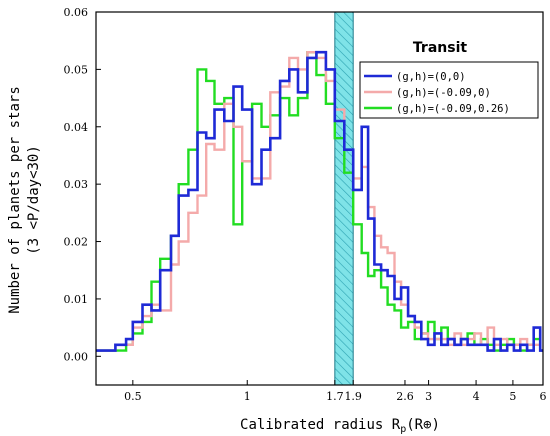 The height and width of the screenshot is (436, 550). Describe the element at coordinates (76, 356) in the screenshot. I see `y-tick-label-0: 0.00` at that location.